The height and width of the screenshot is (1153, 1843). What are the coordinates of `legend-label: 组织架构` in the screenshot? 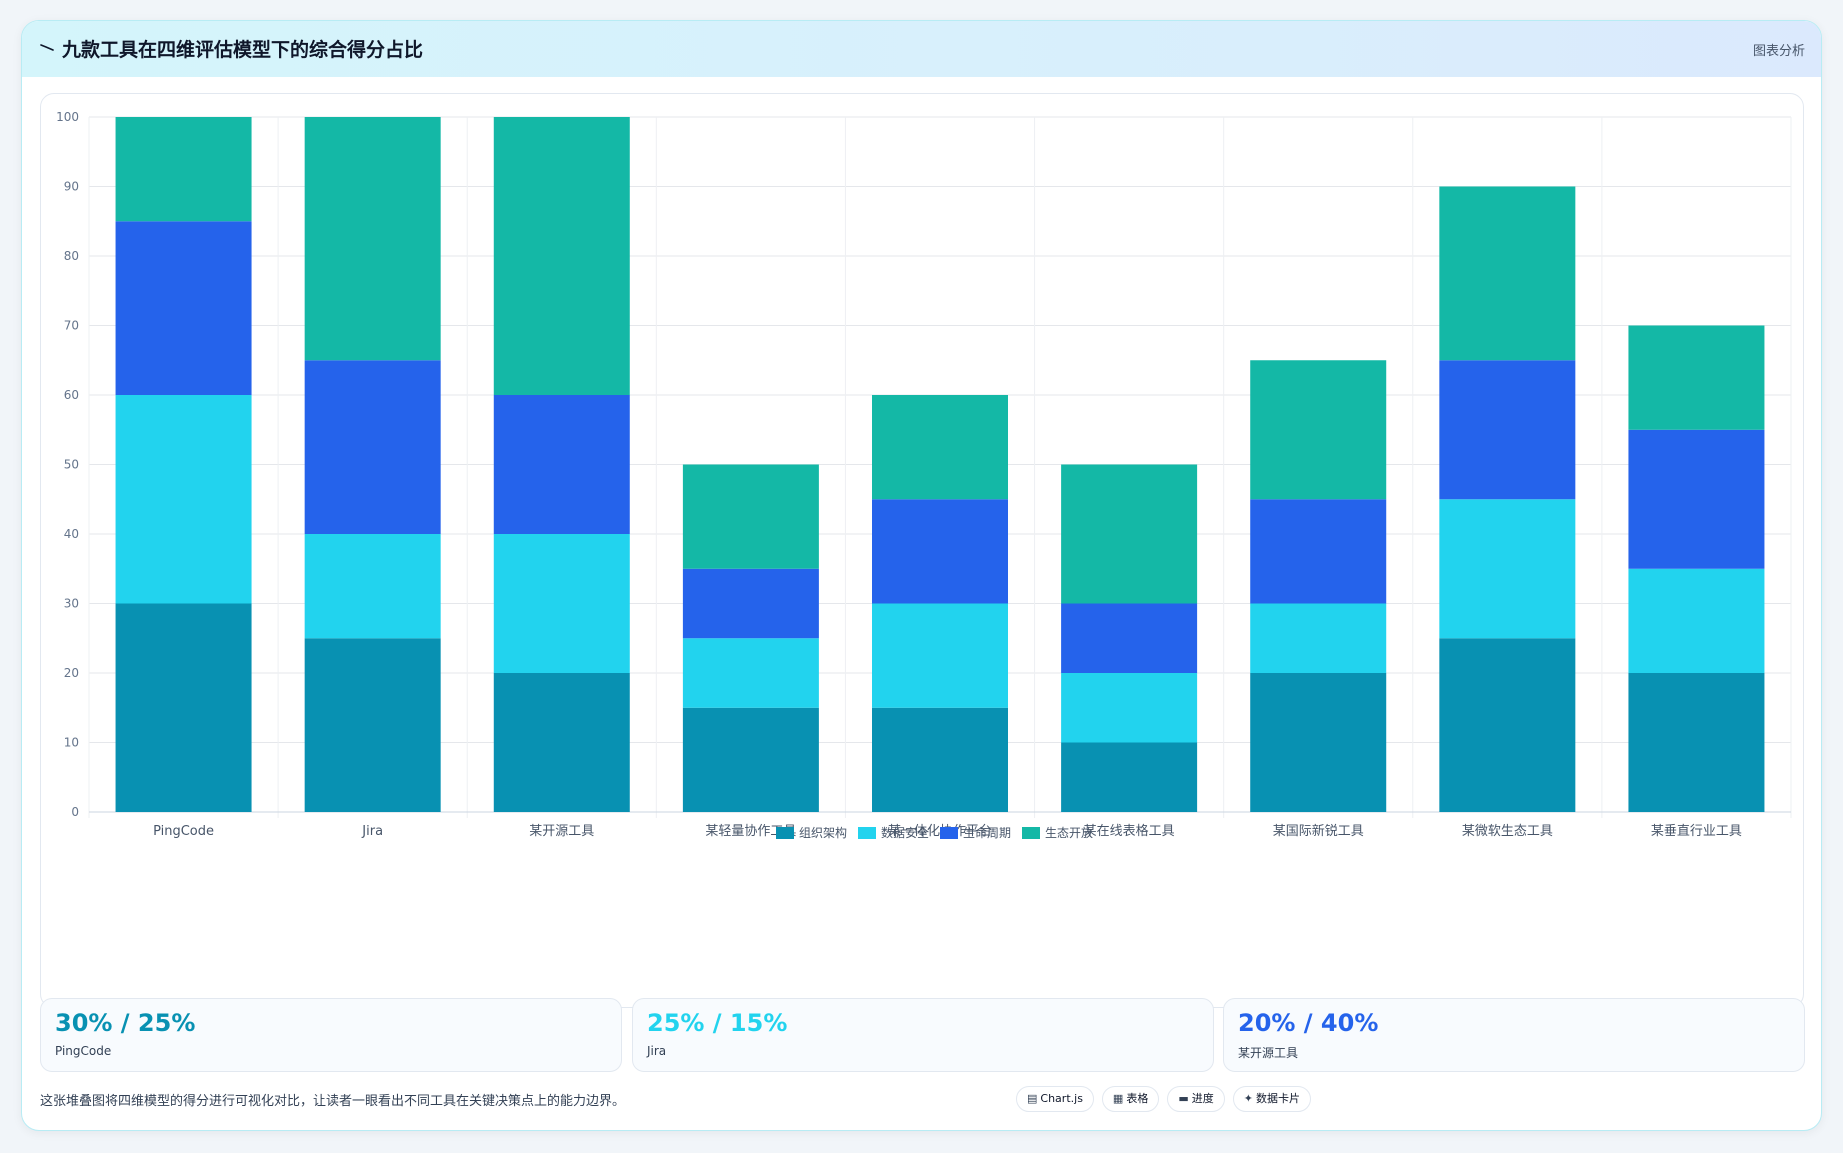 It's located at (823, 832).